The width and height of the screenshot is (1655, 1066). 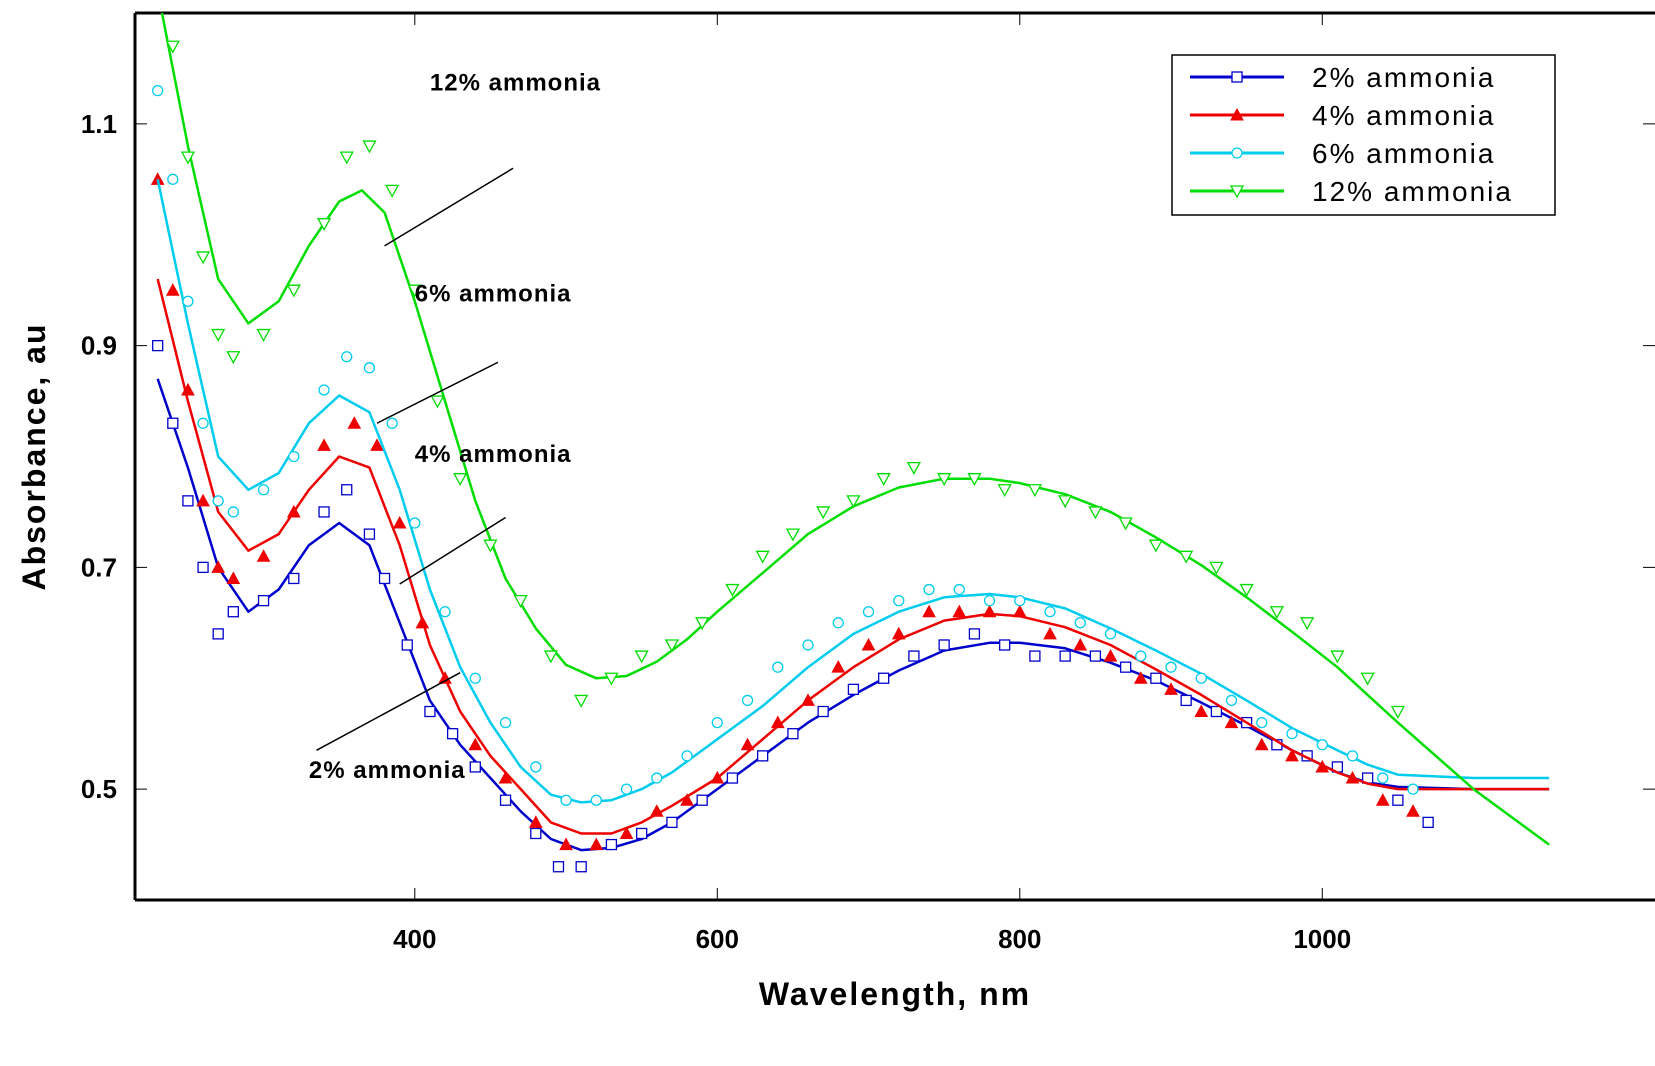 I want to click on x-tick-label-800: 800, so click(x=1019, y=939).